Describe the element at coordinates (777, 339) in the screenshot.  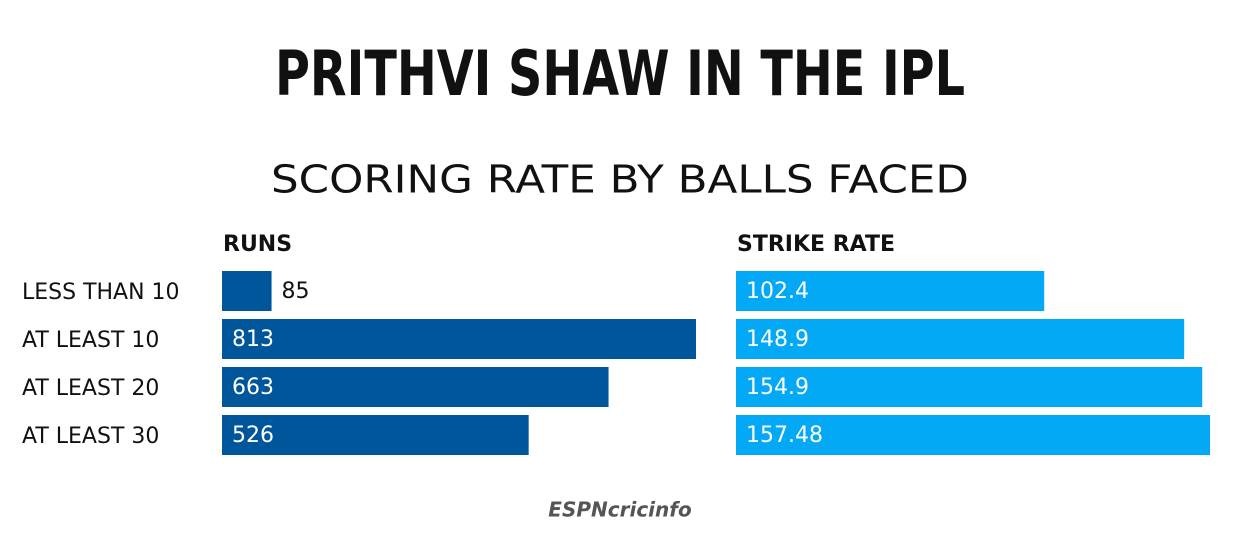
I see `value-label: 148.9` at that location.